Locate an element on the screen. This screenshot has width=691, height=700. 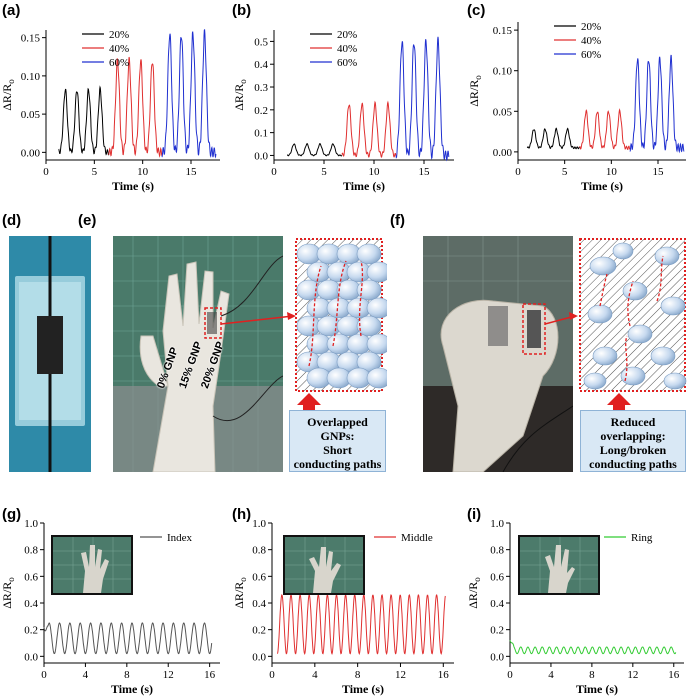
panel-label-h: (h) is located at coordinates (242, 514).